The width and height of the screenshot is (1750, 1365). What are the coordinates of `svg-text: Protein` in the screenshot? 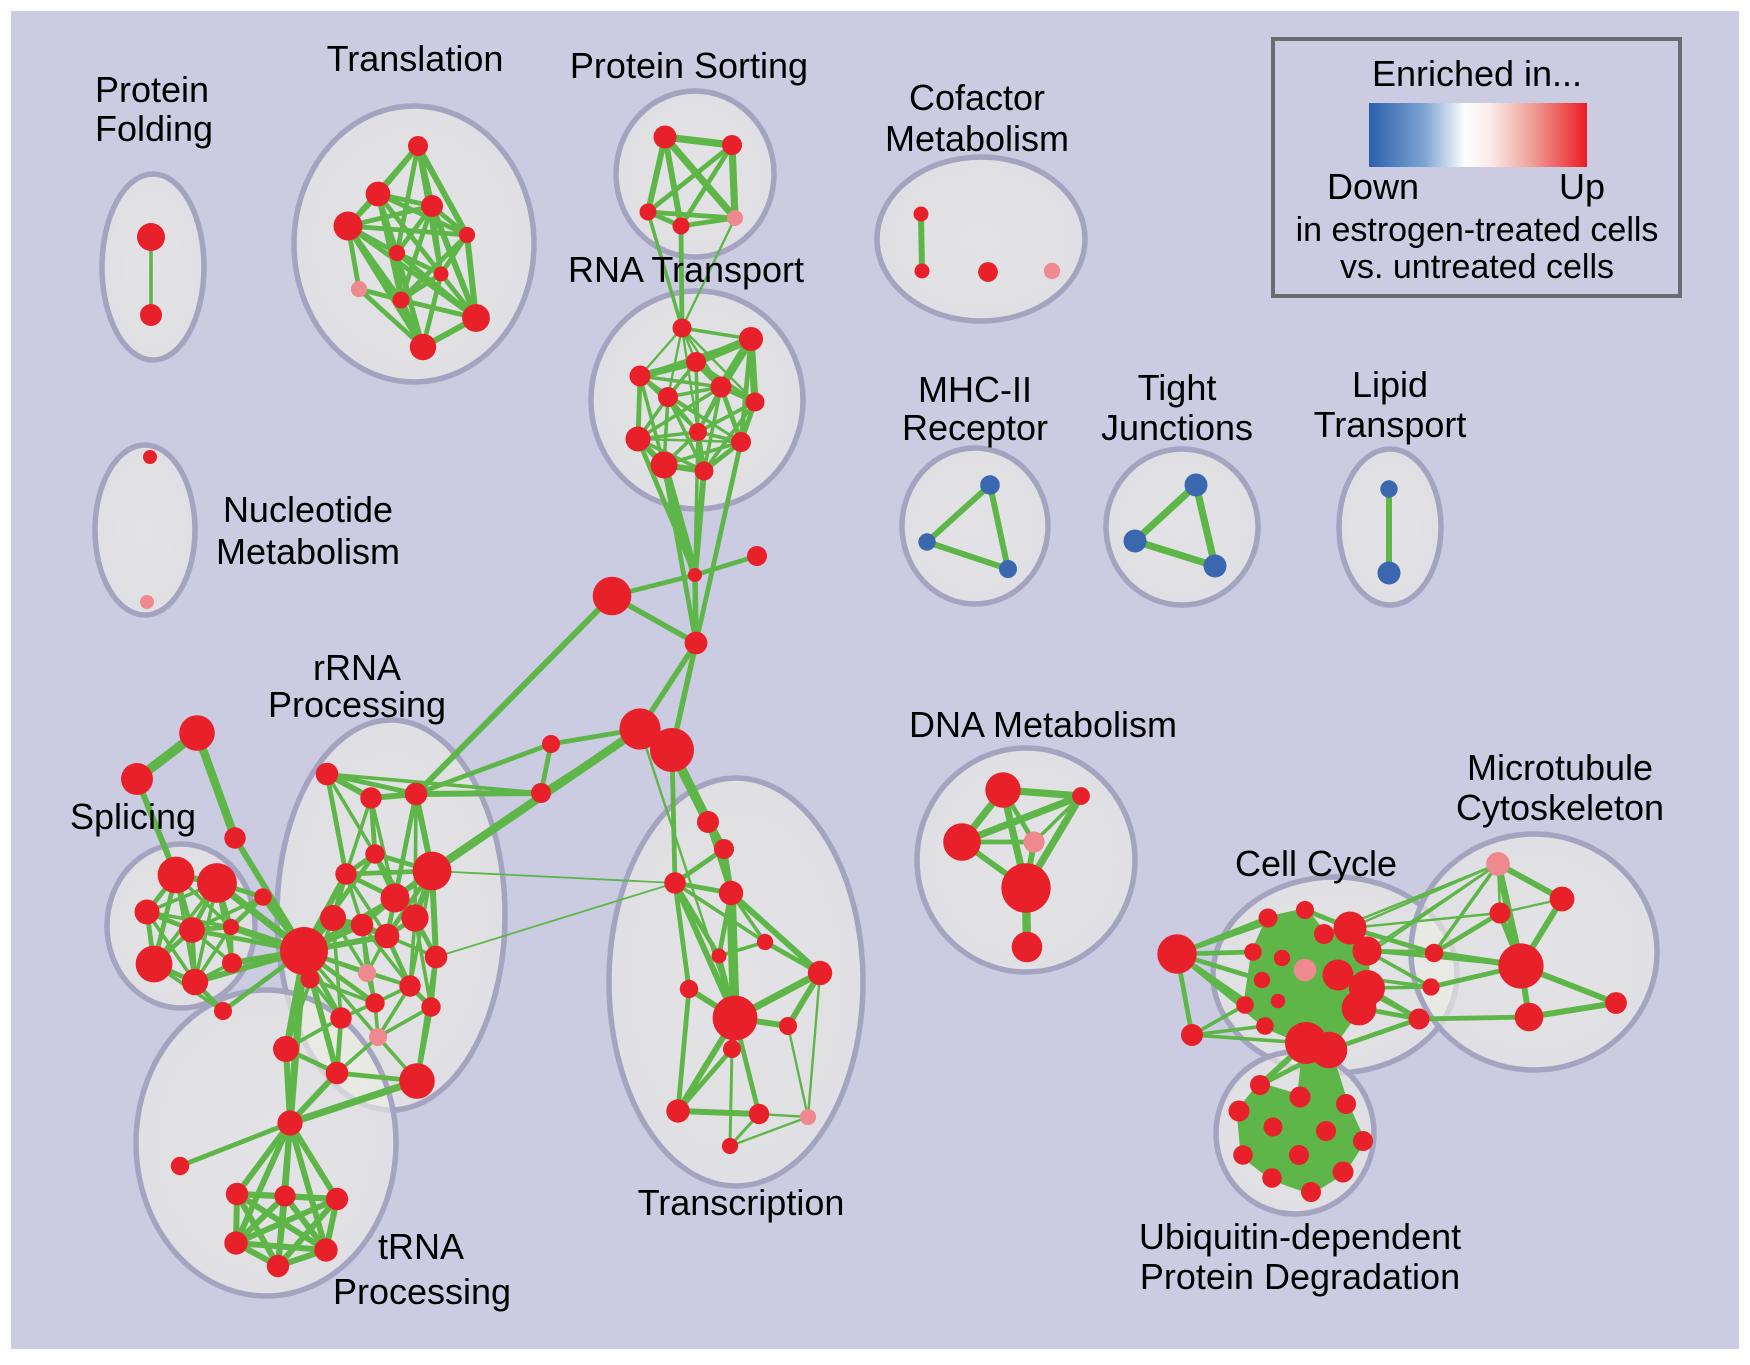 It's located at (152, 89).